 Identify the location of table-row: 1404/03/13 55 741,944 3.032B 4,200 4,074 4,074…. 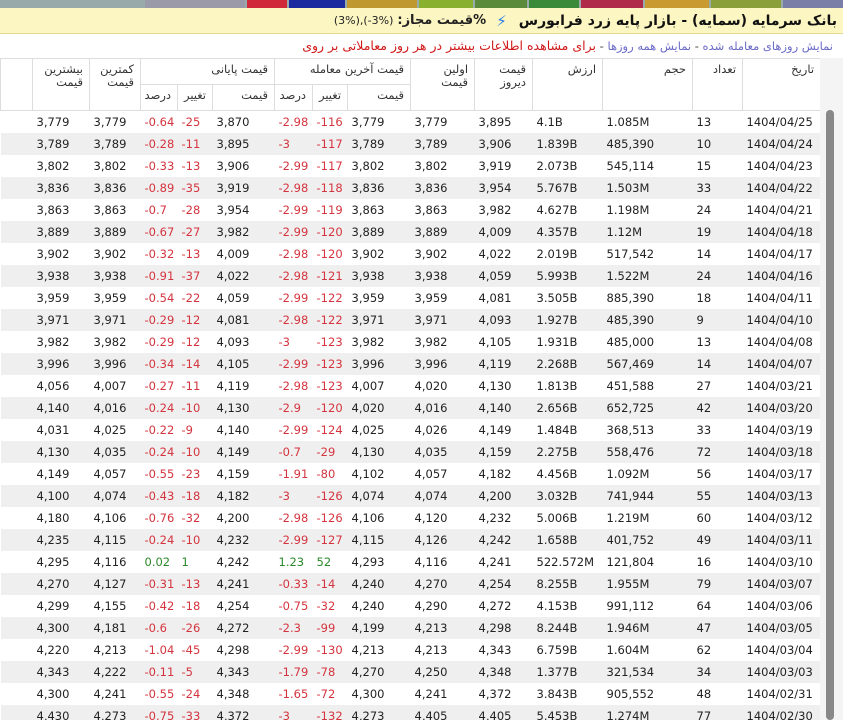
(410, 496).